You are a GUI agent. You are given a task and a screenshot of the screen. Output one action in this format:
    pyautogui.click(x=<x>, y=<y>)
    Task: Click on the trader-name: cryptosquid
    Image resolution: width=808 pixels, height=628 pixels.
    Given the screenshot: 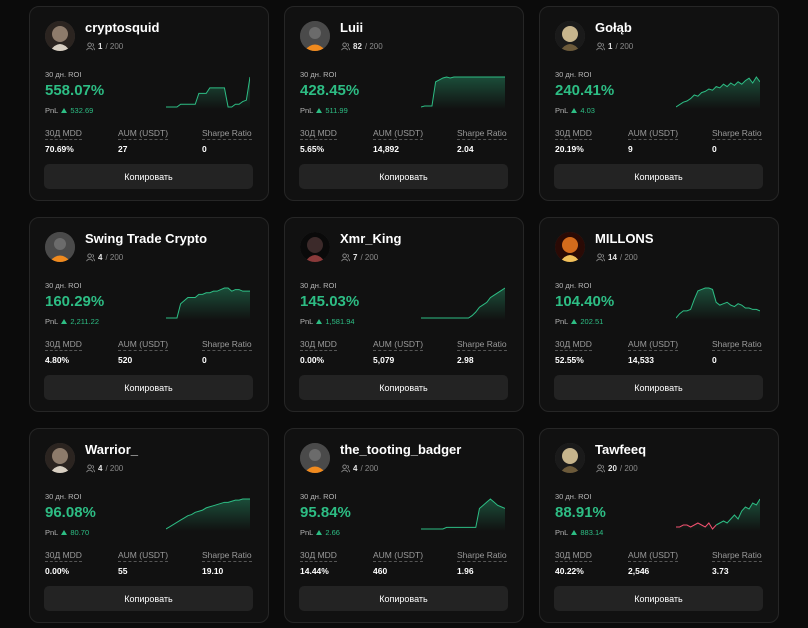 What is the action you would take?
    pyautogui.click(x=122, y=27)
    